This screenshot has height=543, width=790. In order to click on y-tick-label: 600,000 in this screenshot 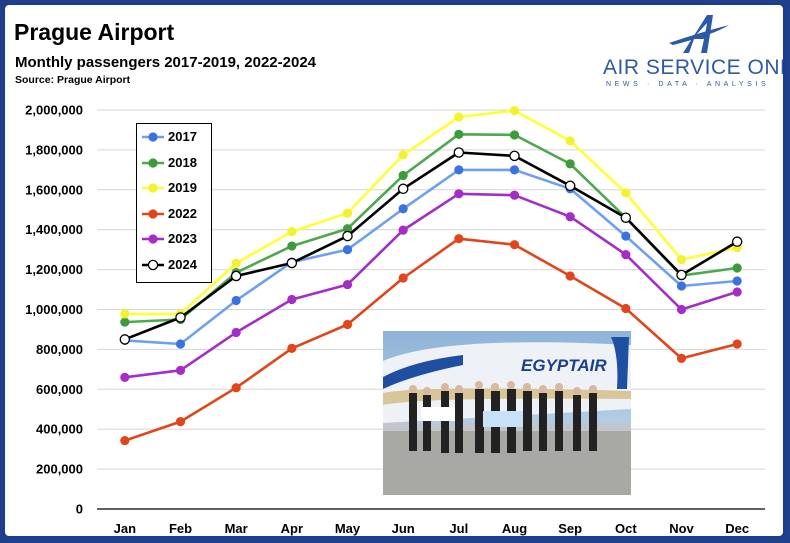, I will do `click(59, 389)`.